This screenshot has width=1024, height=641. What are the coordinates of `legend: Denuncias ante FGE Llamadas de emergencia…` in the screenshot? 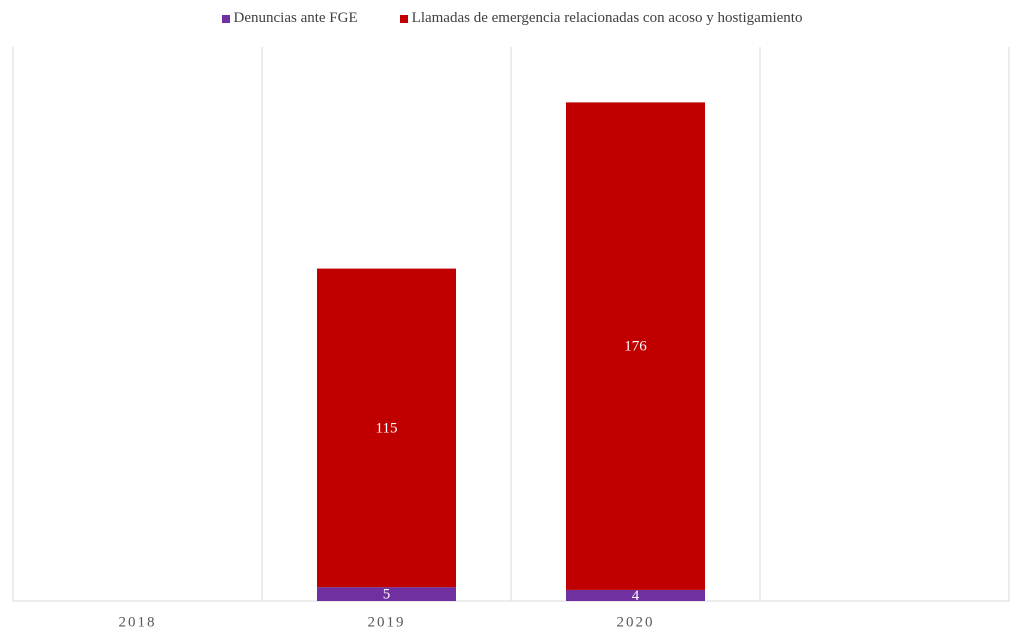 It's located at (512, 18).